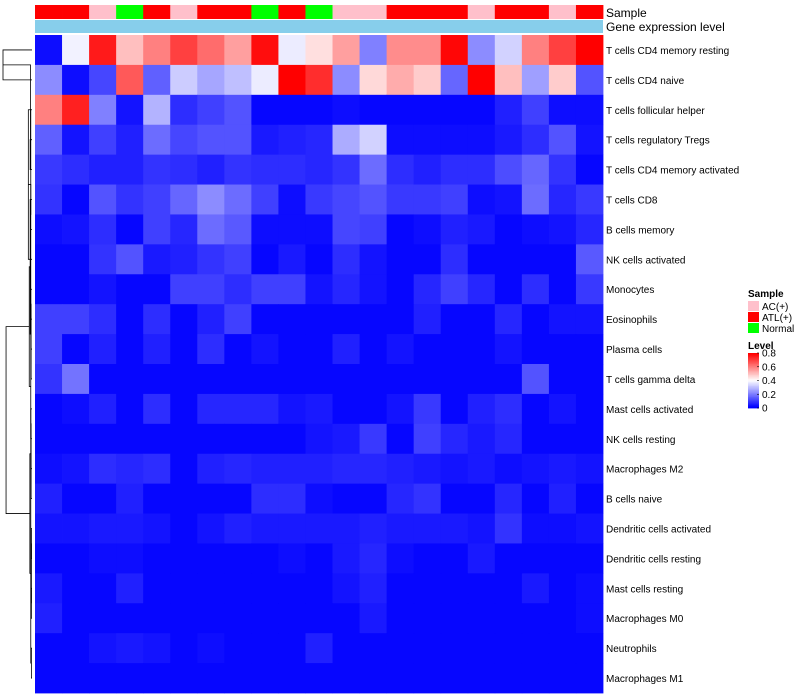  What do you see at coordinates (211, 678) in the screenshot?
I see `heatmap-cell-r22-c7` at bounding box center [211, 678].